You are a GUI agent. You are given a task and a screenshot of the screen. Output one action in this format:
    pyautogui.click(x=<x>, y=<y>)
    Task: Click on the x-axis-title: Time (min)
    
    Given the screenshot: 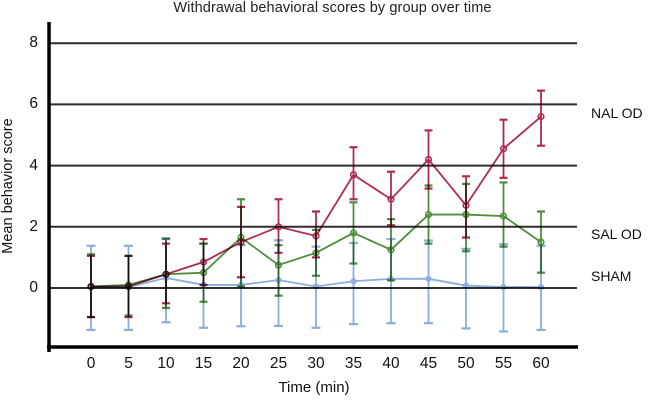 What is the action you would take?
    pyautogui.click(x=314, y=387)
    